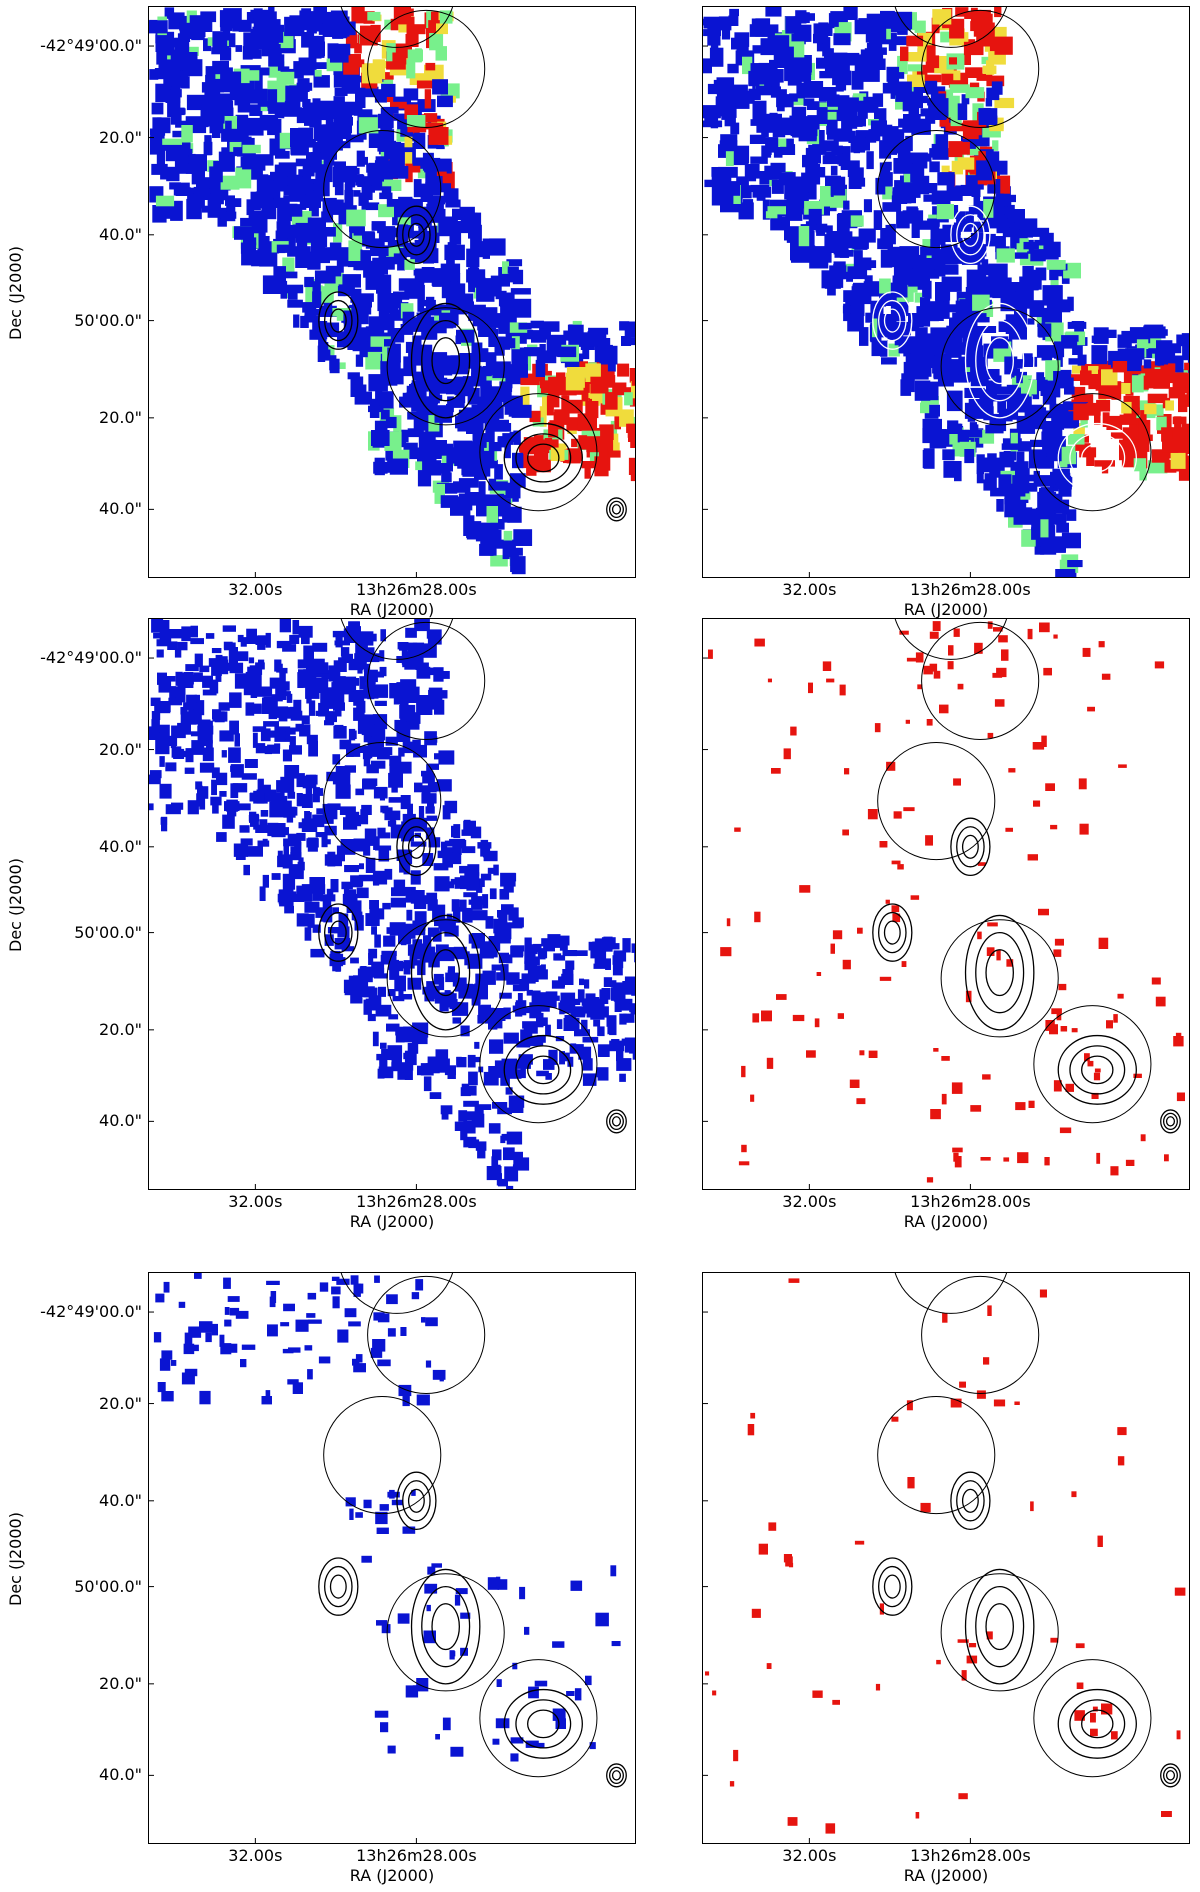 The image size is (1200, 1892). I want to click on plot-frame, so click(946, 1558).